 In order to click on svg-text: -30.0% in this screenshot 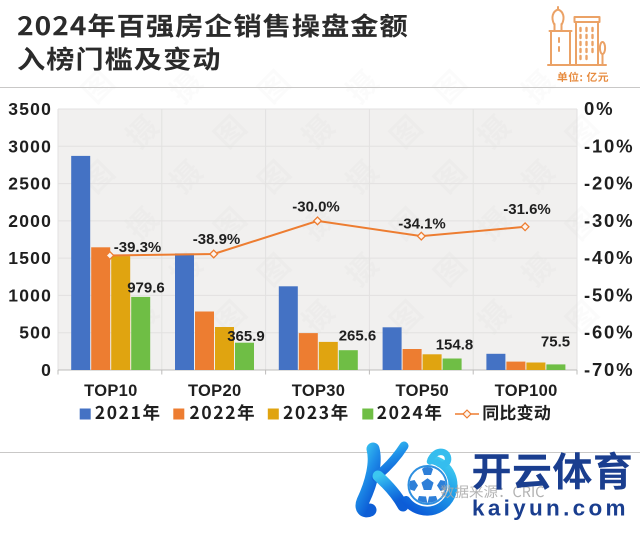, I will do `click(316, 207)`.